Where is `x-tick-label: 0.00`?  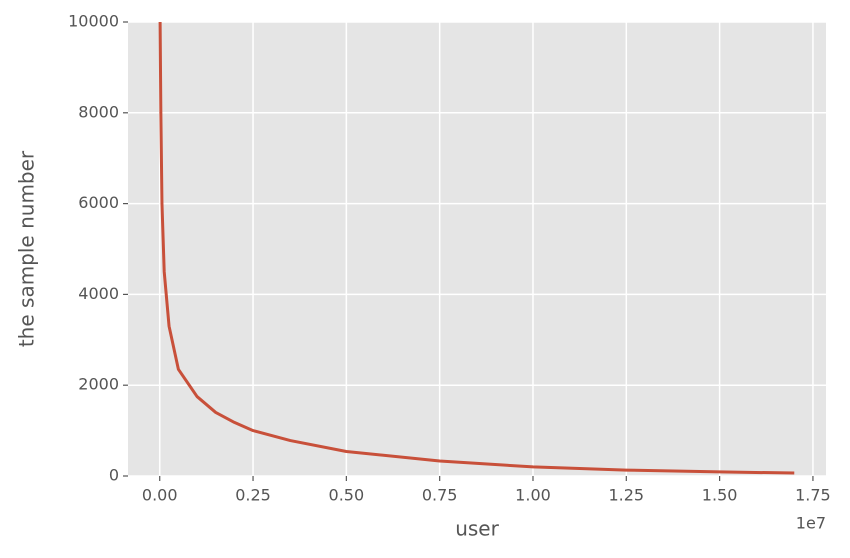
x-tick-label: 0.00 is located at coordinates (160, 495).